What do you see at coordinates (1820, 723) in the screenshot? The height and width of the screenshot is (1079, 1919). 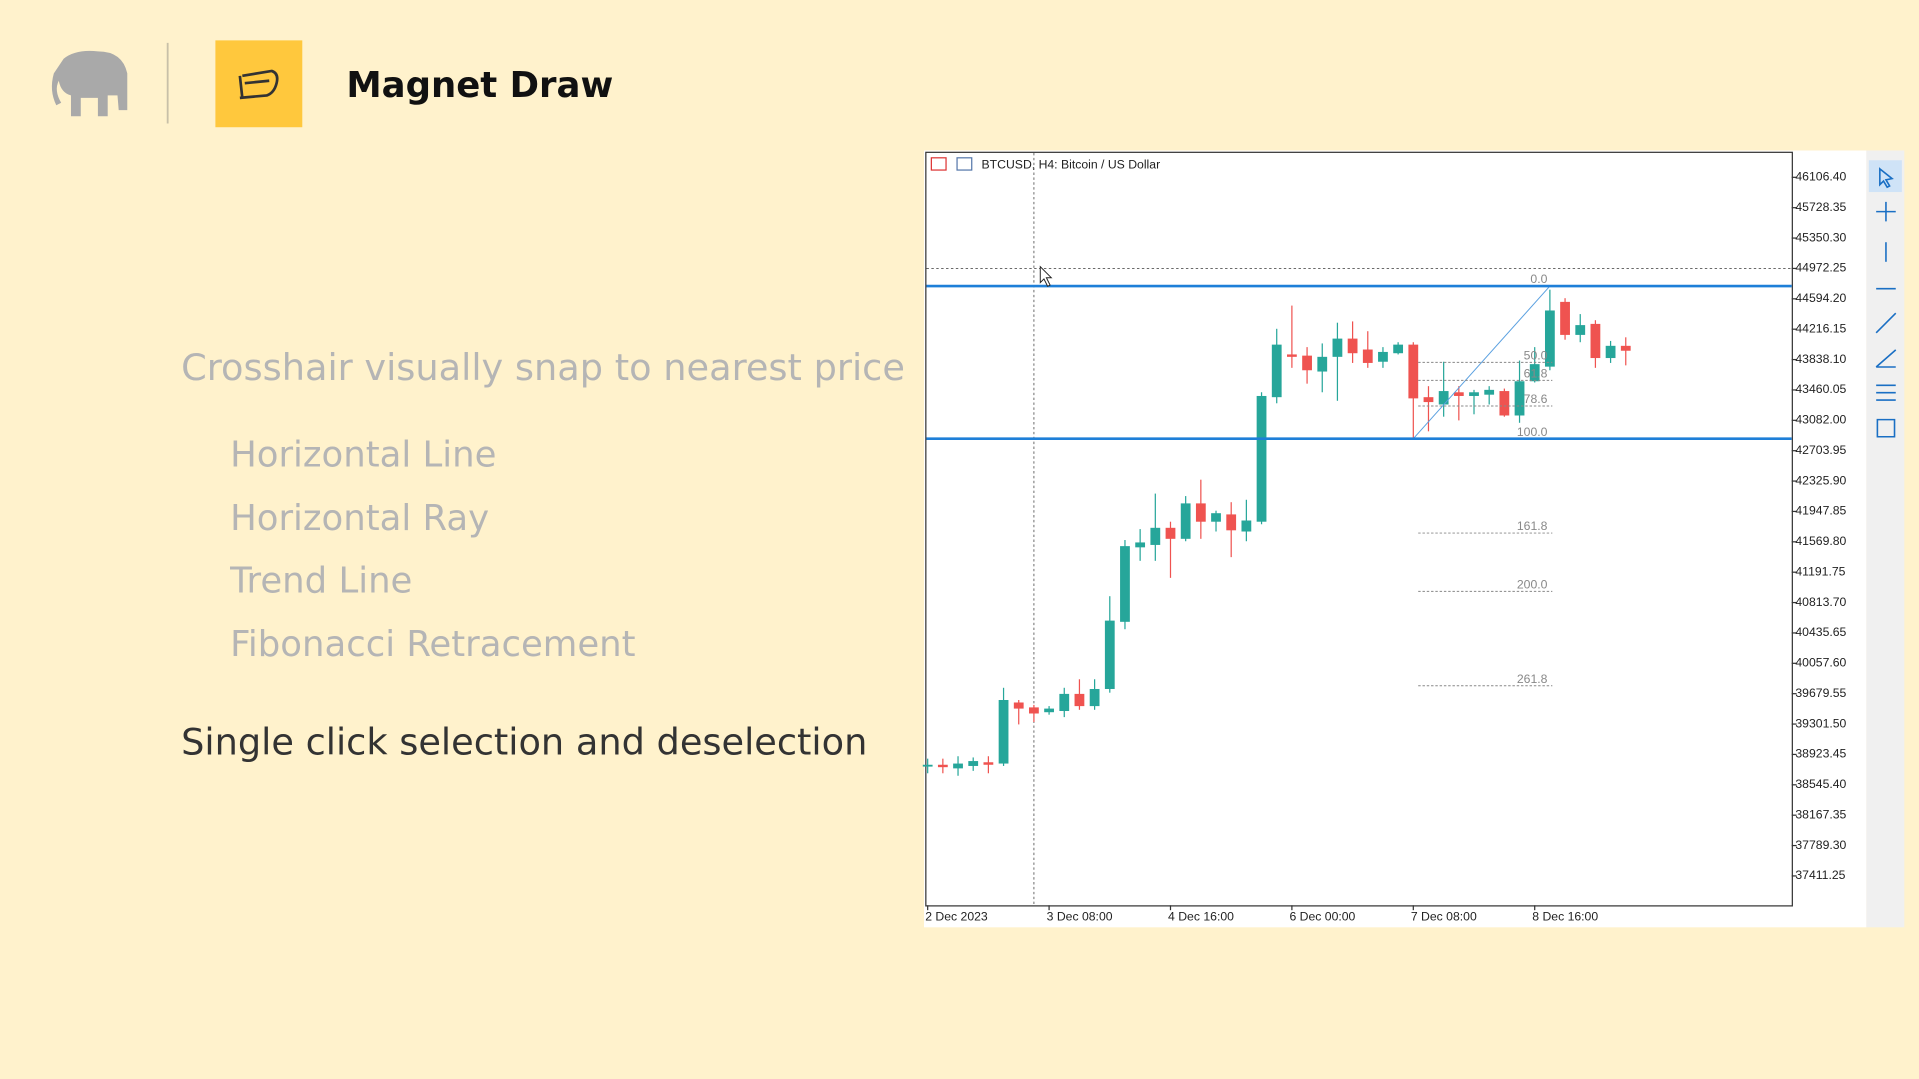 I see `y-tick-label: 39301.50` at bounding box center [1820, 723].